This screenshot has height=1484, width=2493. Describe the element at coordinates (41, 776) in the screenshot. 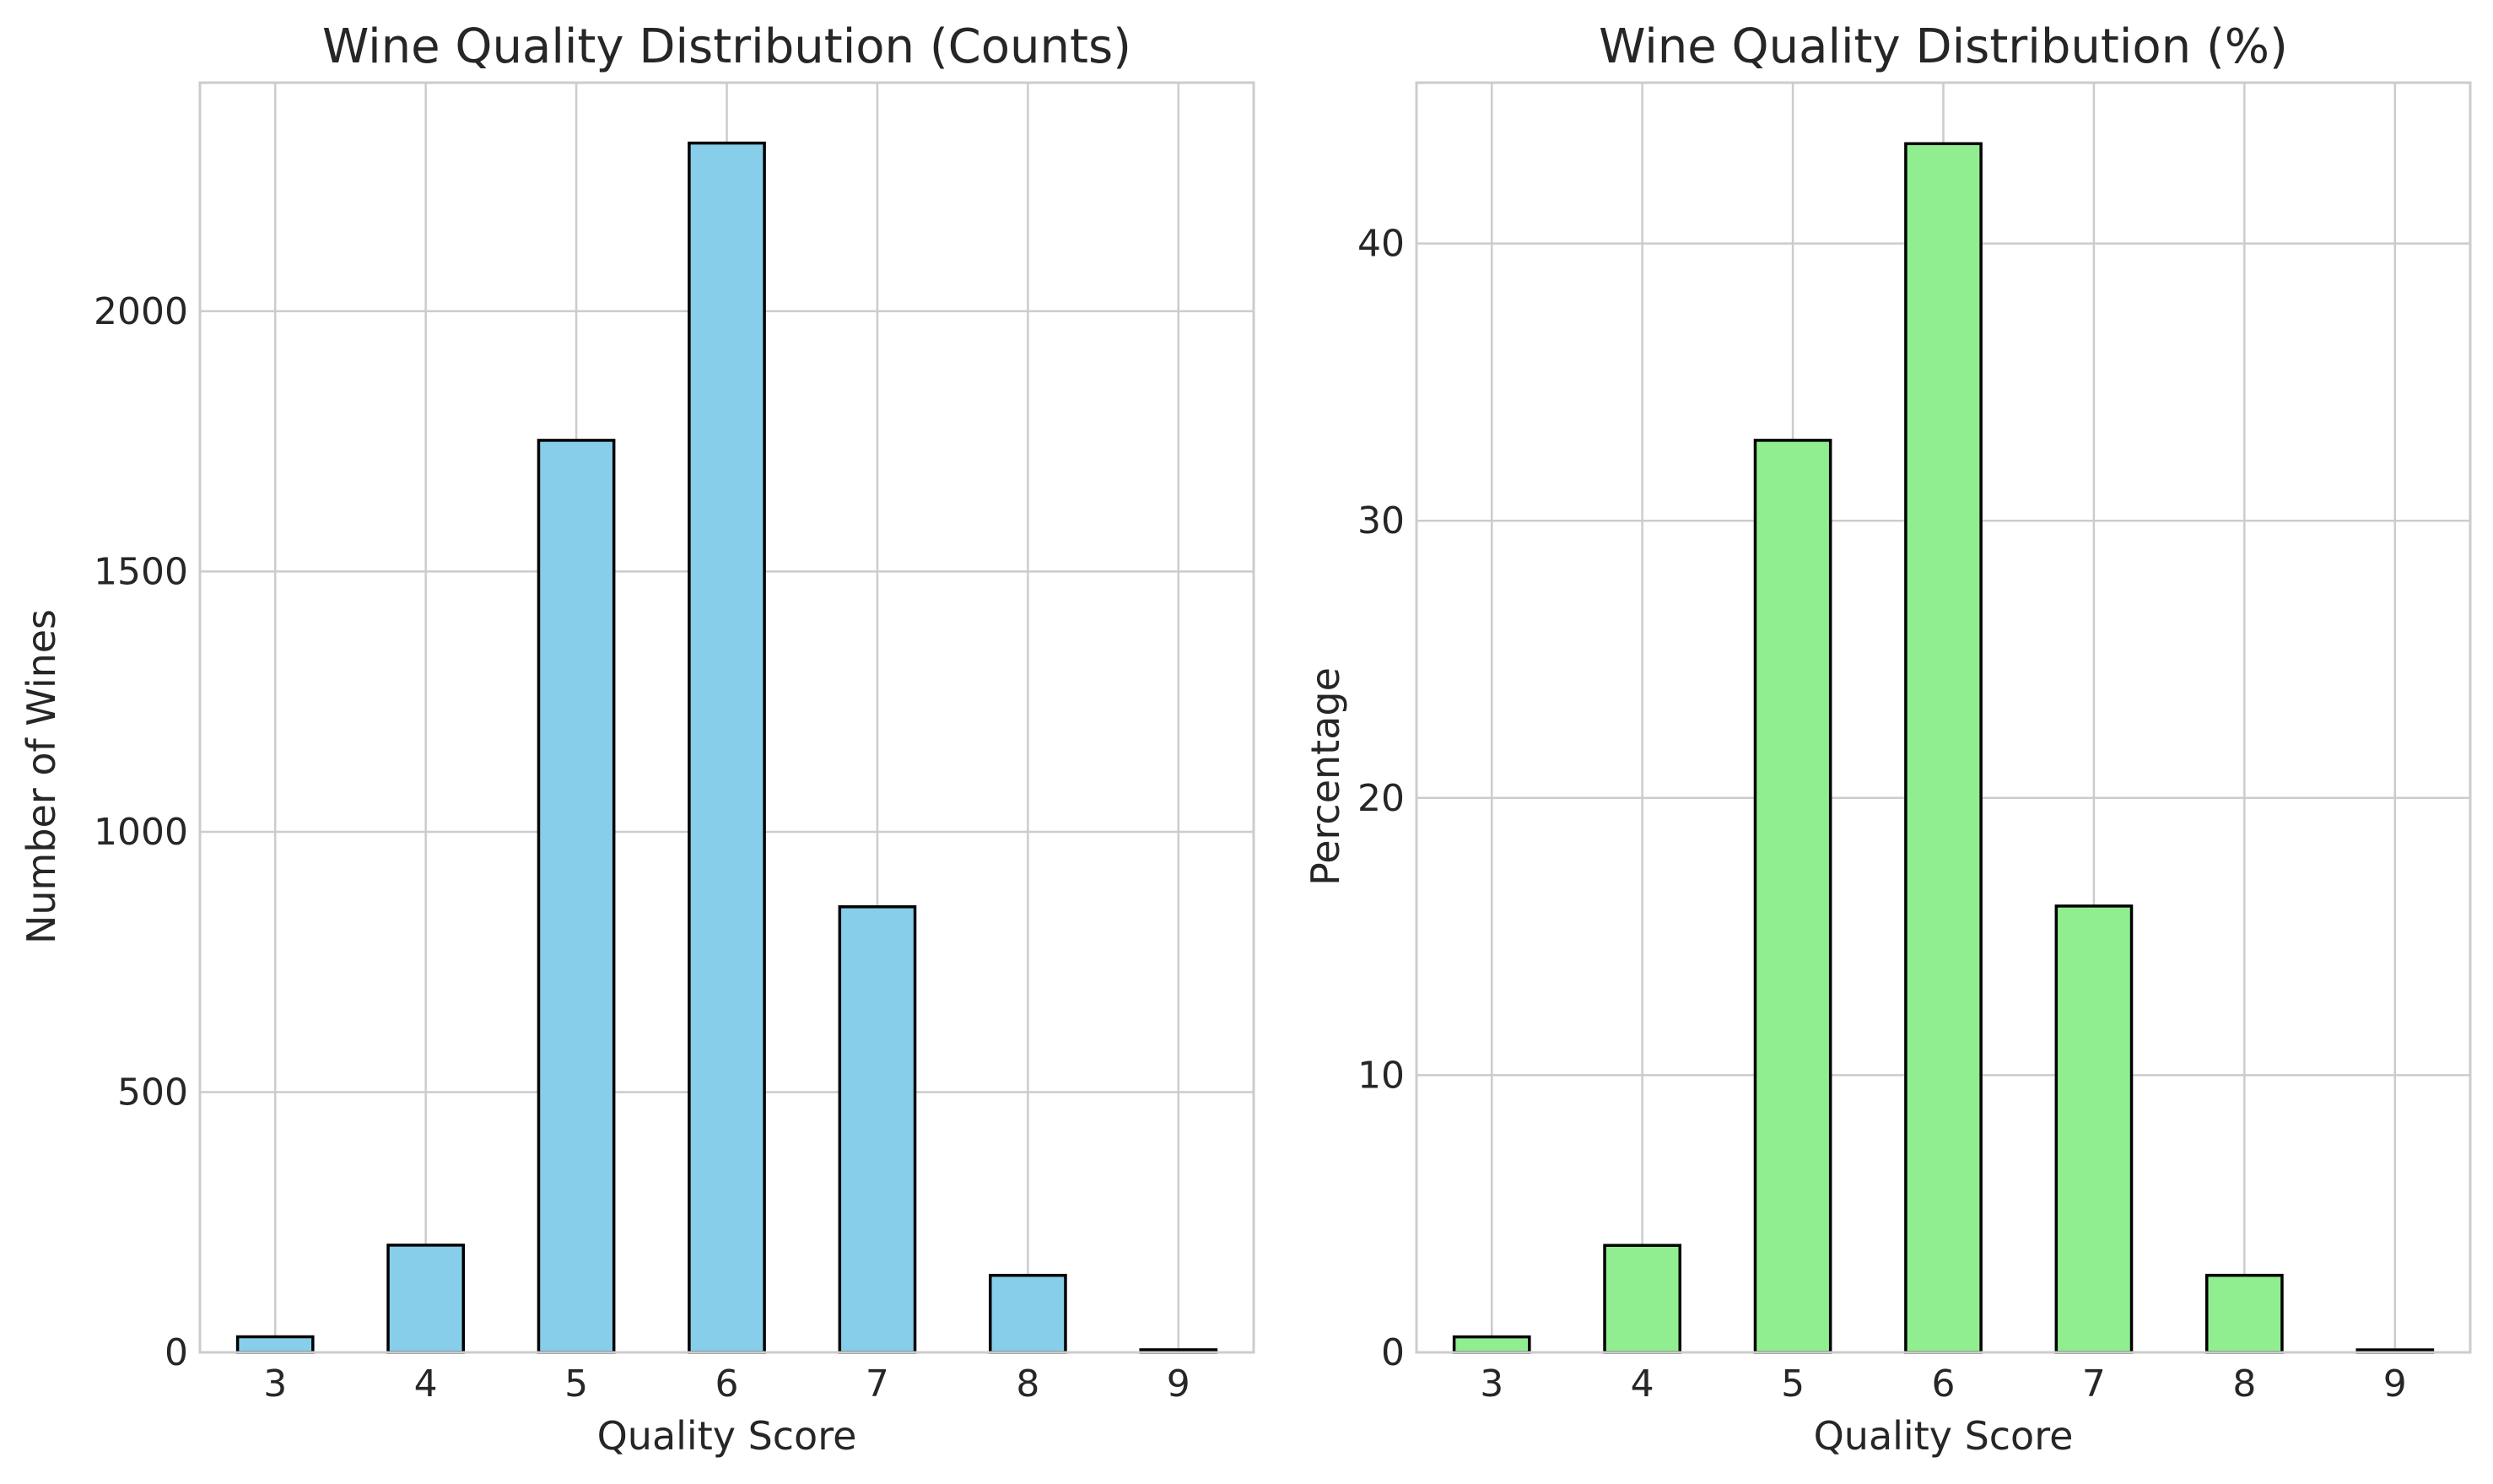

I see `y-axis-label: Number of Wines` at that location.